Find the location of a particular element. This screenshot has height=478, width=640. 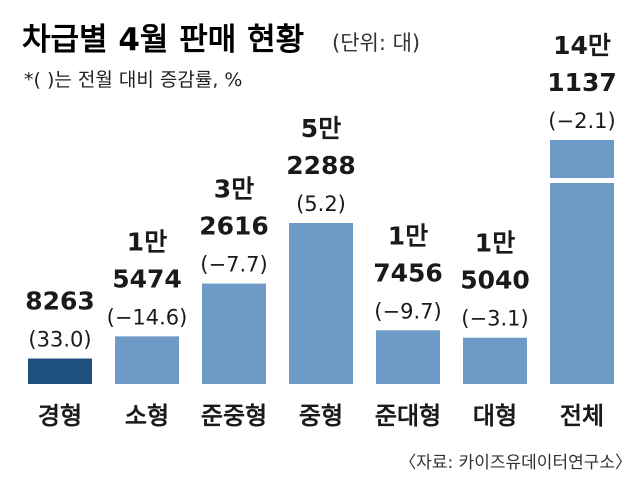

category-label-4: 중형 is located at coordinates (321, 416).